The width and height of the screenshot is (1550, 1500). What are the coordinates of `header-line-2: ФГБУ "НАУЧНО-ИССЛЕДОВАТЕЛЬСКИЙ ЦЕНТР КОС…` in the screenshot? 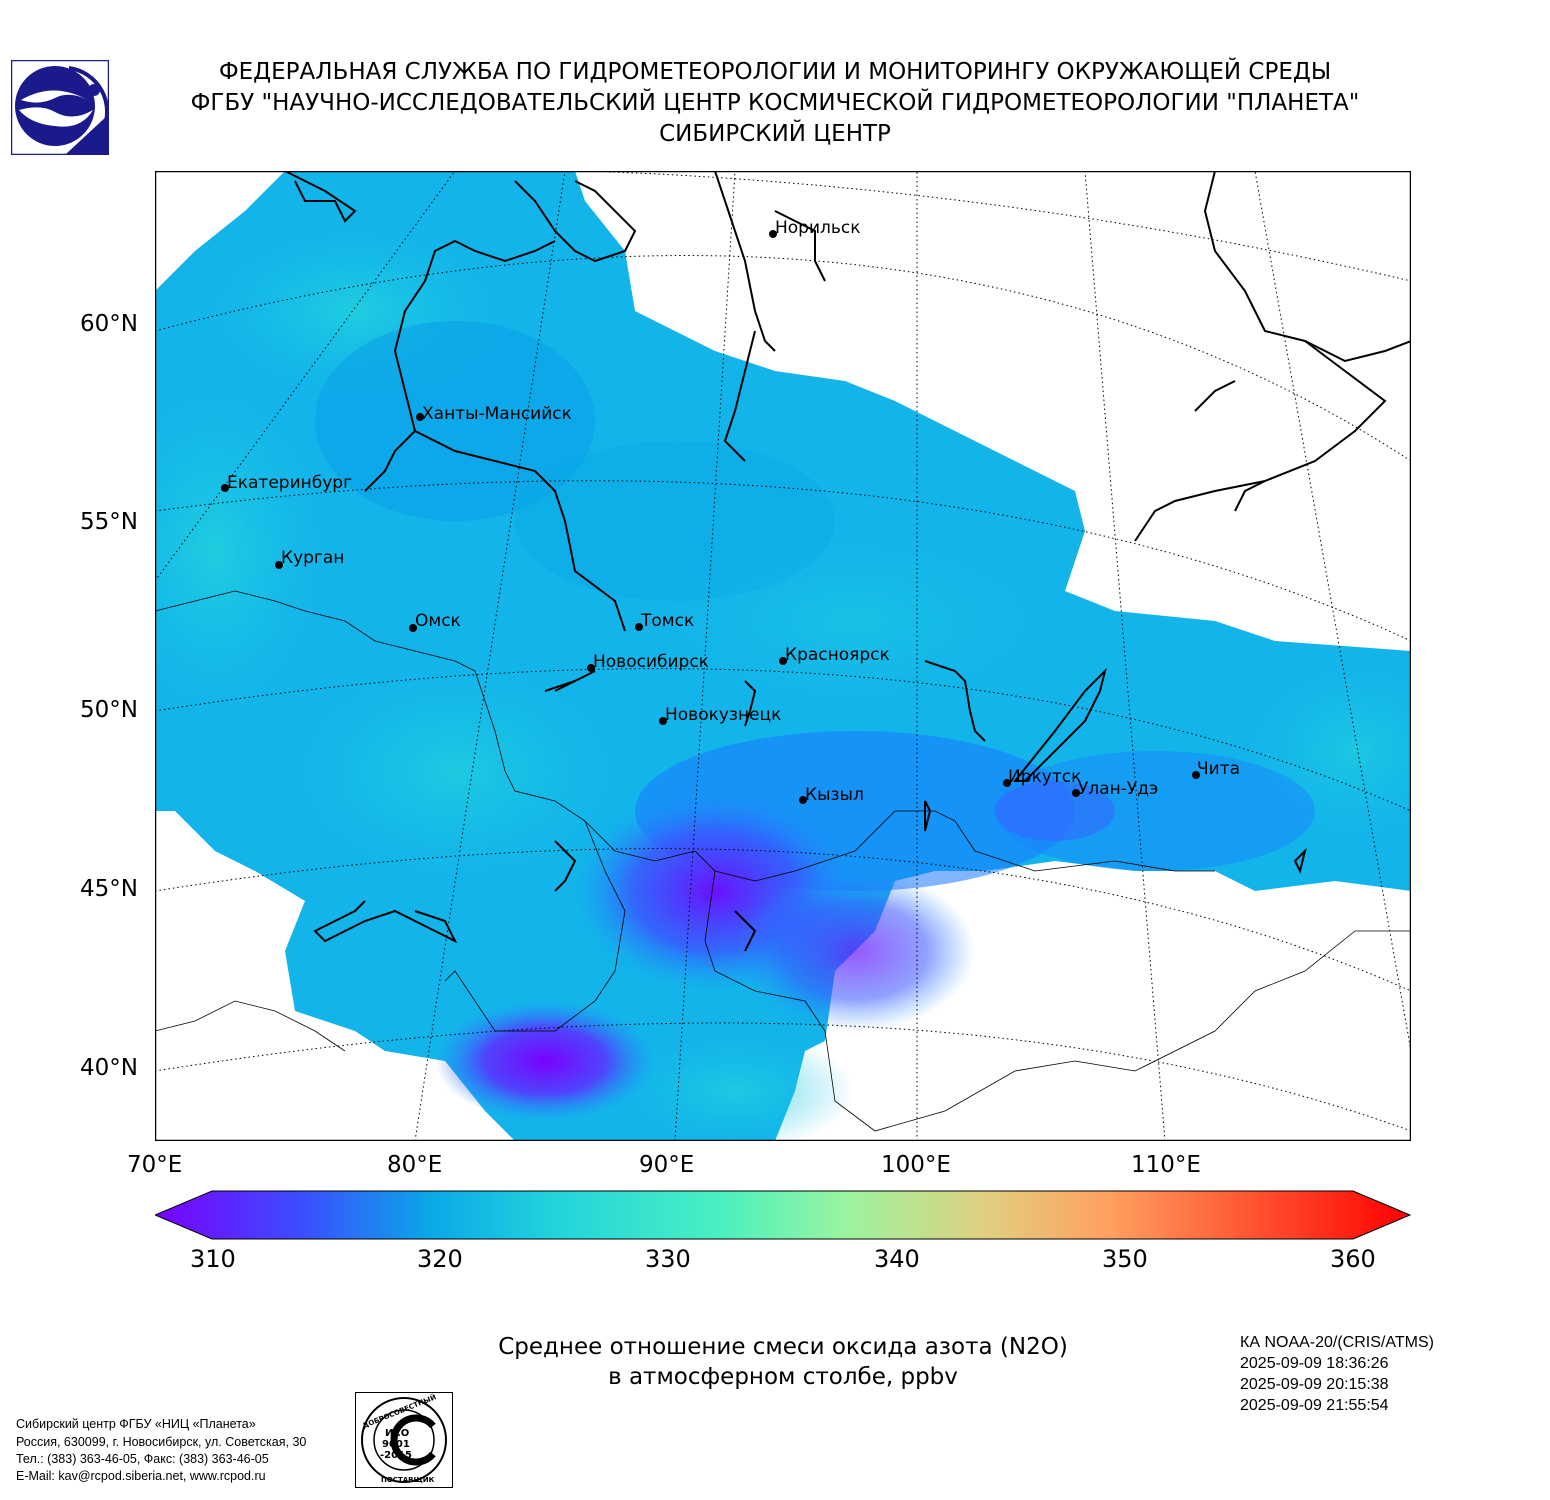 It's located at (775, 103).